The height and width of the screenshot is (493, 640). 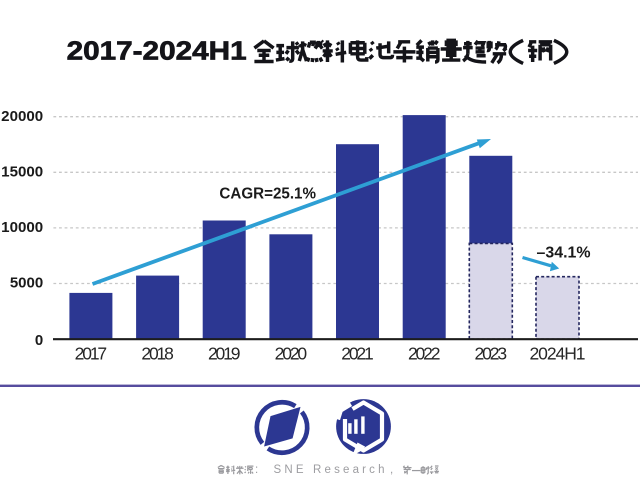 I want to click on svg-text: 2020, so click(x=291, y=354).